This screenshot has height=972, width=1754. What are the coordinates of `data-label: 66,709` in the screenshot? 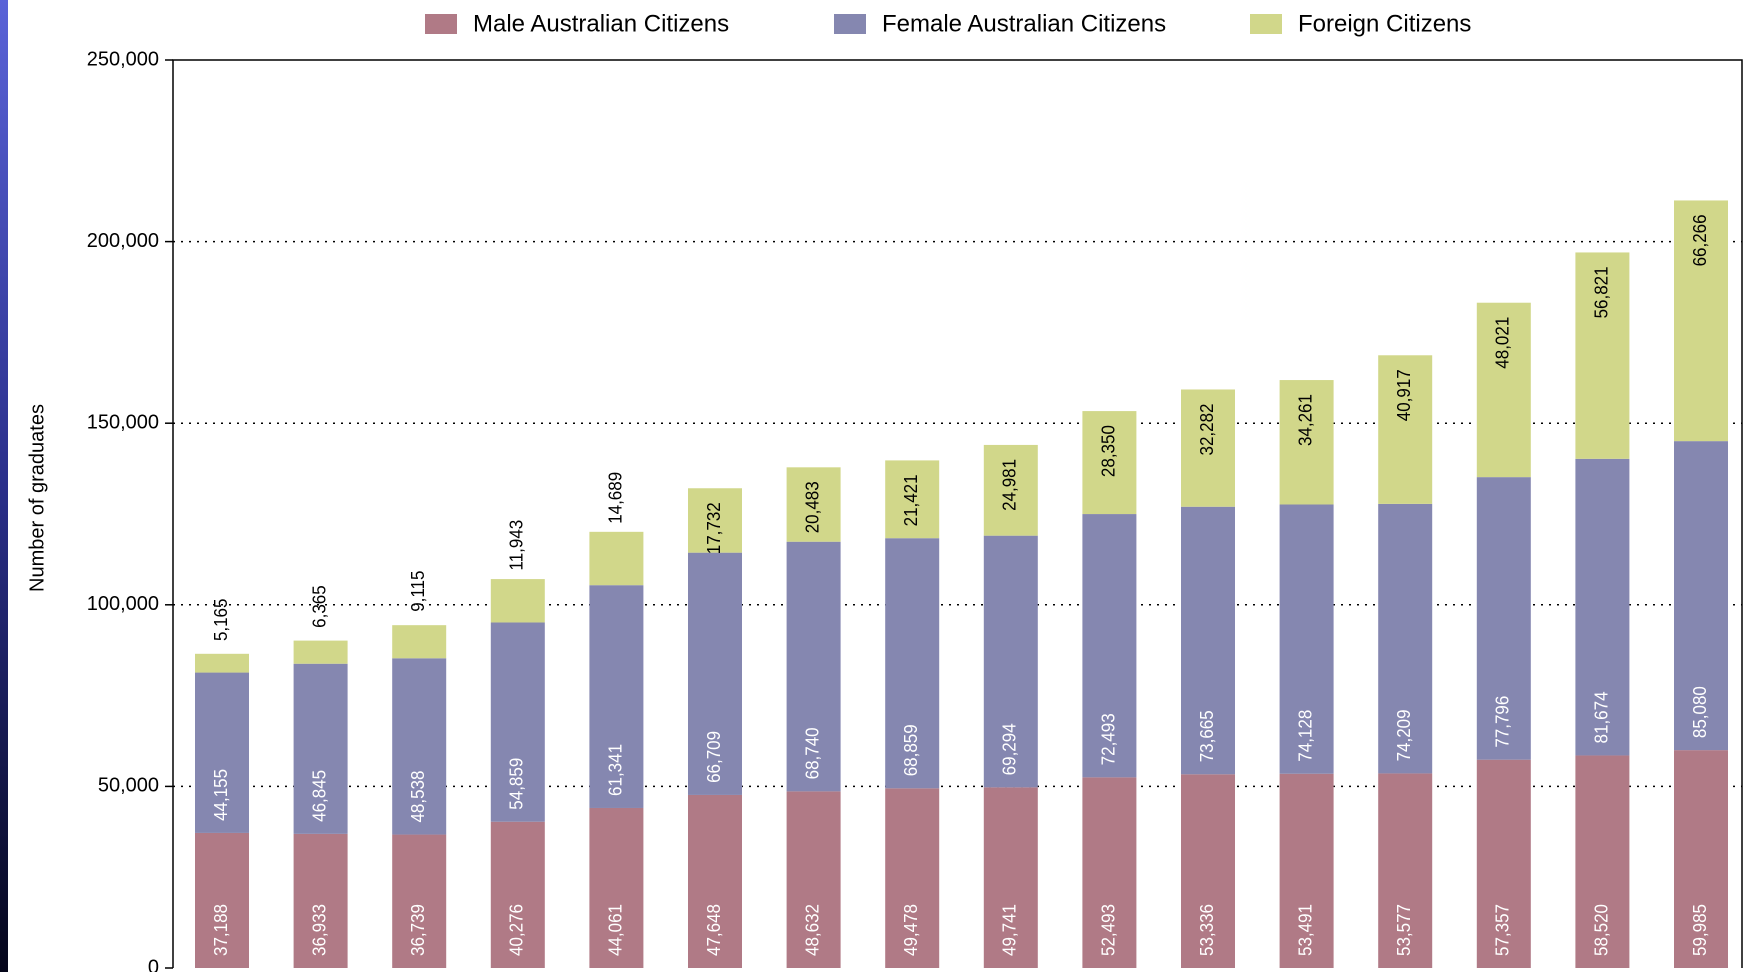 It's located at (713, 757).